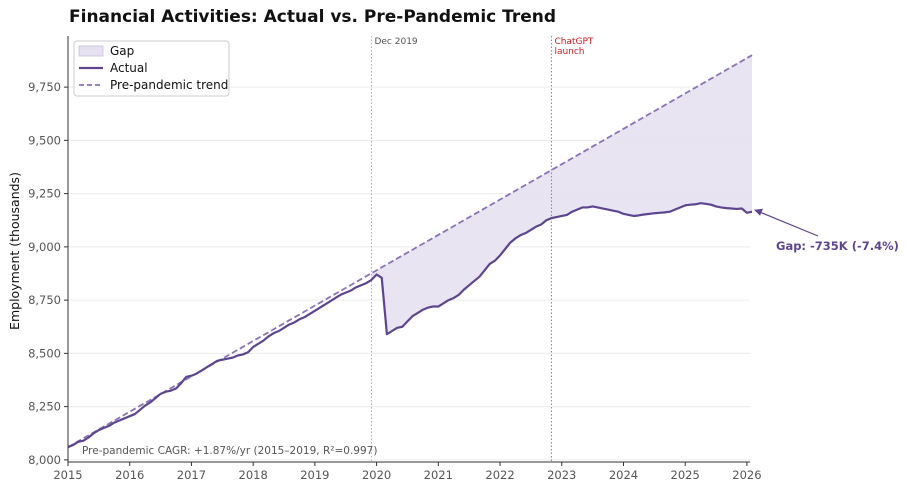 This screenshot has width=907, height=497. I want to click on y-tick-label: 8,500, so click(44, 353).